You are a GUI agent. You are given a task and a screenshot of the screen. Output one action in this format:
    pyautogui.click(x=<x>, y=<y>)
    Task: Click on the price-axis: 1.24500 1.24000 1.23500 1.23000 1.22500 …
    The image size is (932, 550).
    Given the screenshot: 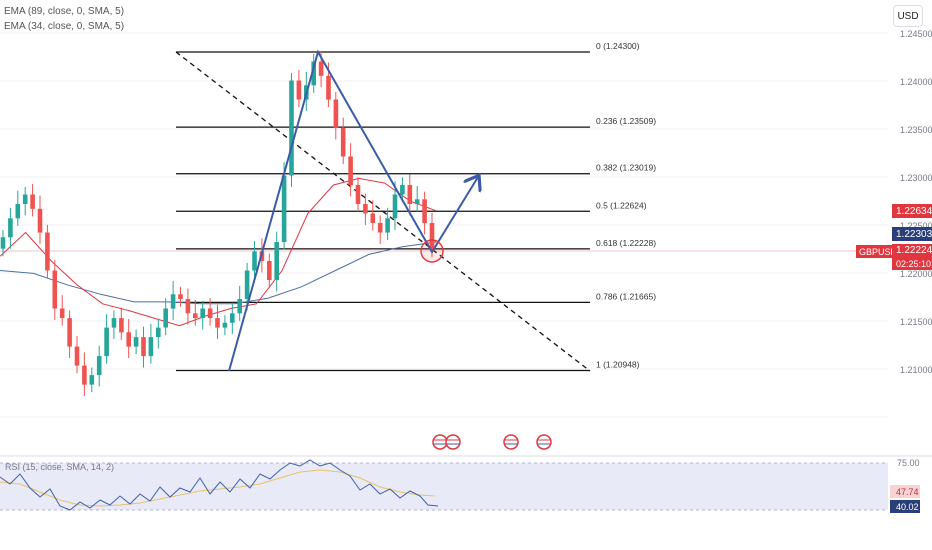 What is the action you would take?
    pyautogui.click(x=916, y=202)
    